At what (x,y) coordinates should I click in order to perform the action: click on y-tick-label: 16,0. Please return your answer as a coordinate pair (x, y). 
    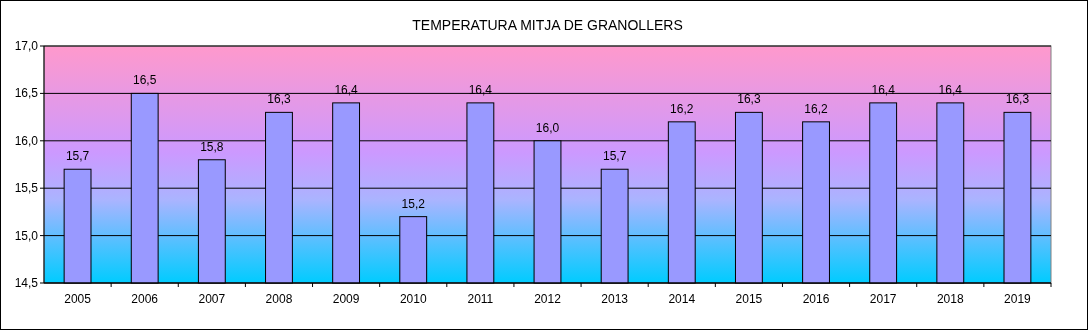
    Looking at the image, I should click on (26, 140).